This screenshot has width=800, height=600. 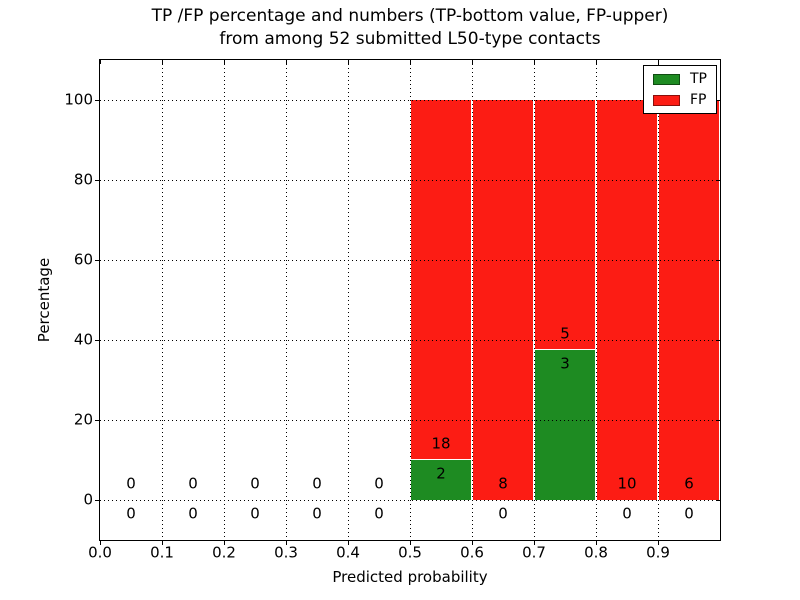 I want to click on fp-count-label: 5, so click(x=565, y=333).